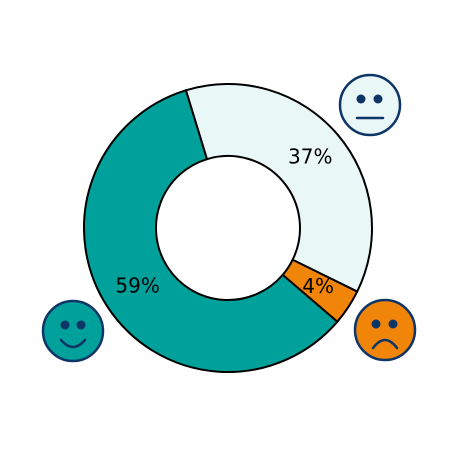 The height and width of the screenshot is (456, 456). I want to click on data-label: 59%, so click(137, 286).